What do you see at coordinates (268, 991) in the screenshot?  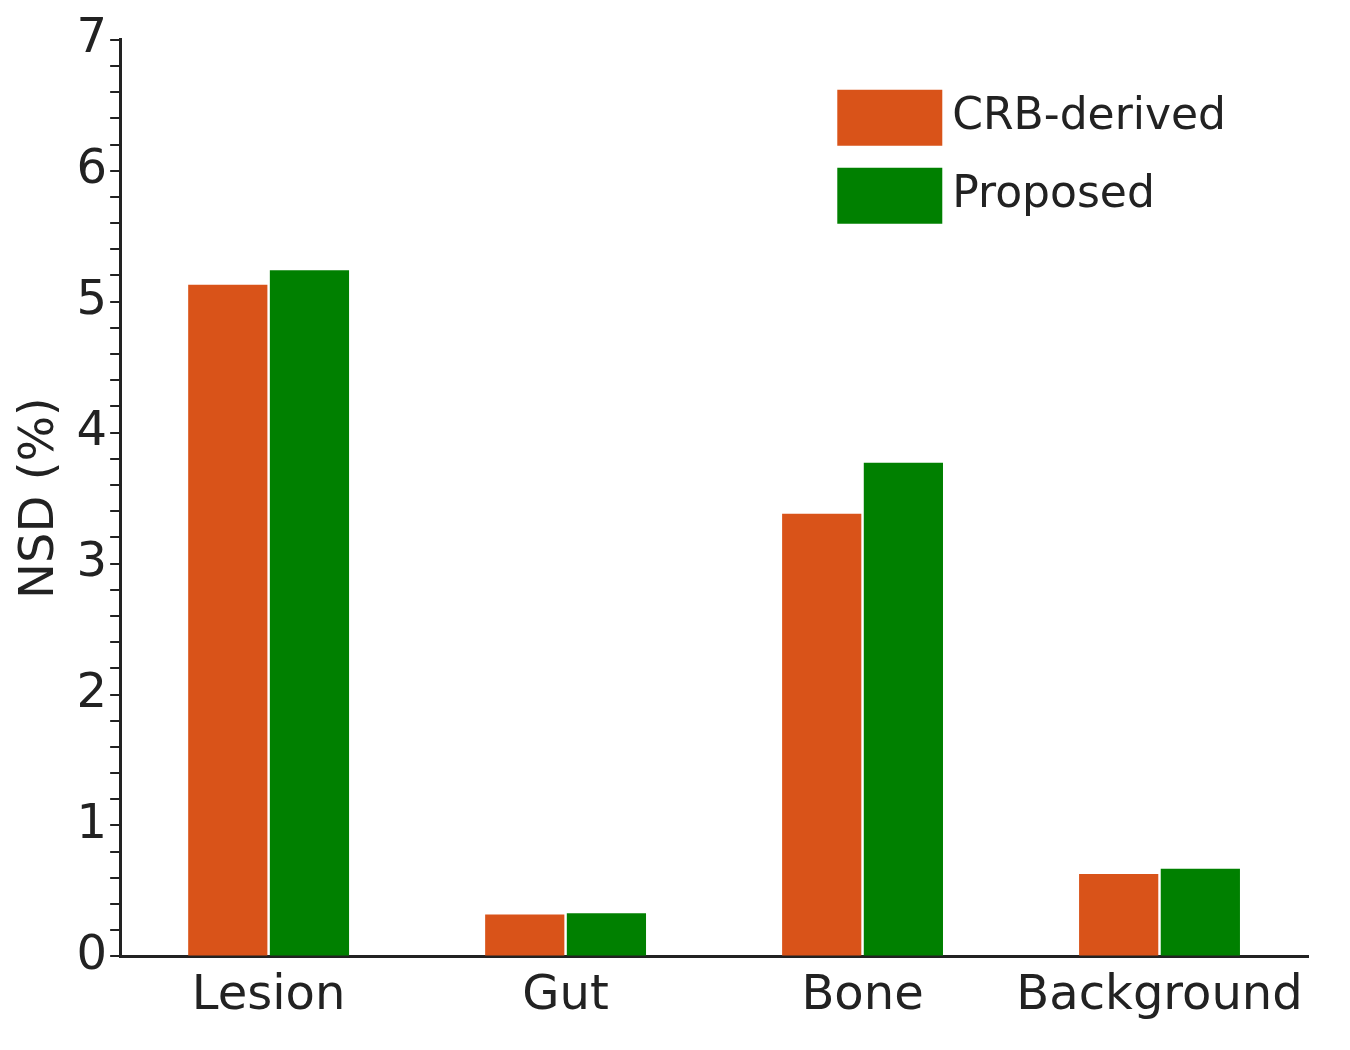 I see `x-tick-label: Lesion` at bounding box center [268, 991].